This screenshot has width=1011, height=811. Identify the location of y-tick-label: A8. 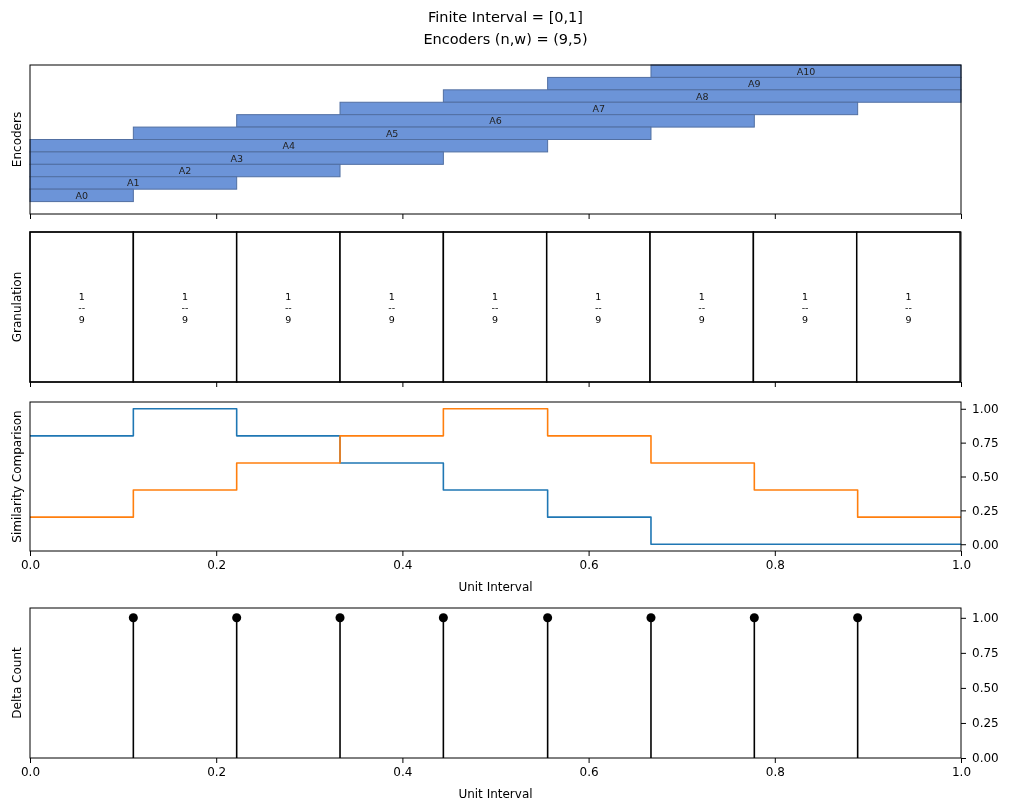
(702, 96).